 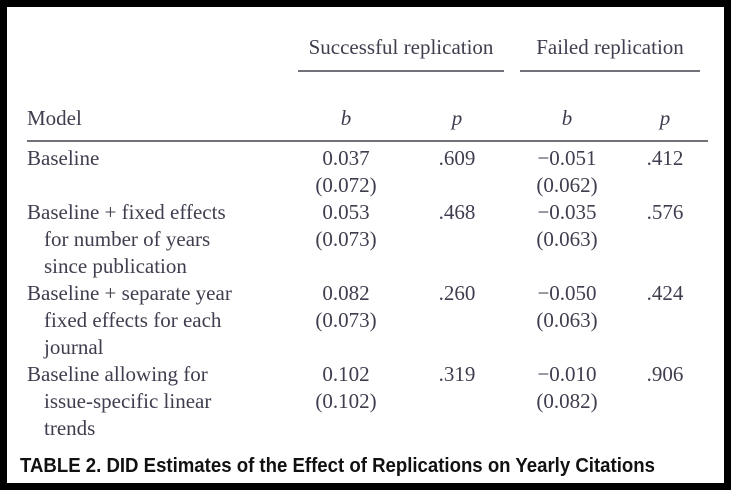 I want to click on b-failed-cell: −0.051 (0.062), so click(x=567, y=171).